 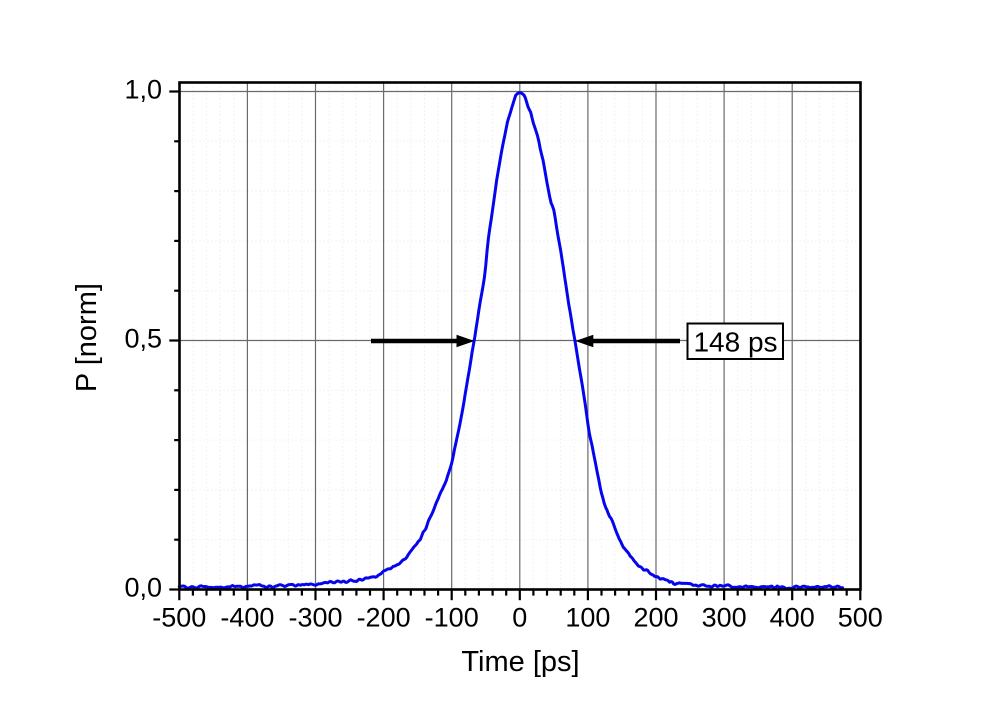 What do you see at coordinates (520, 662) in the screenshot?
I see `svg-text: Time [ps]` at bounding box center [520, 662].